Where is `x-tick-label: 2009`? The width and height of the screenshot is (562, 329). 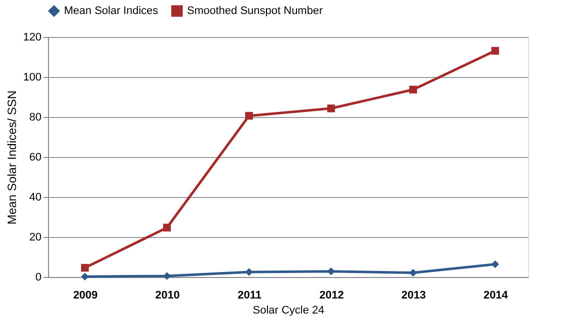
x-tick-label: 2009 is located at coordinates (85, 296).